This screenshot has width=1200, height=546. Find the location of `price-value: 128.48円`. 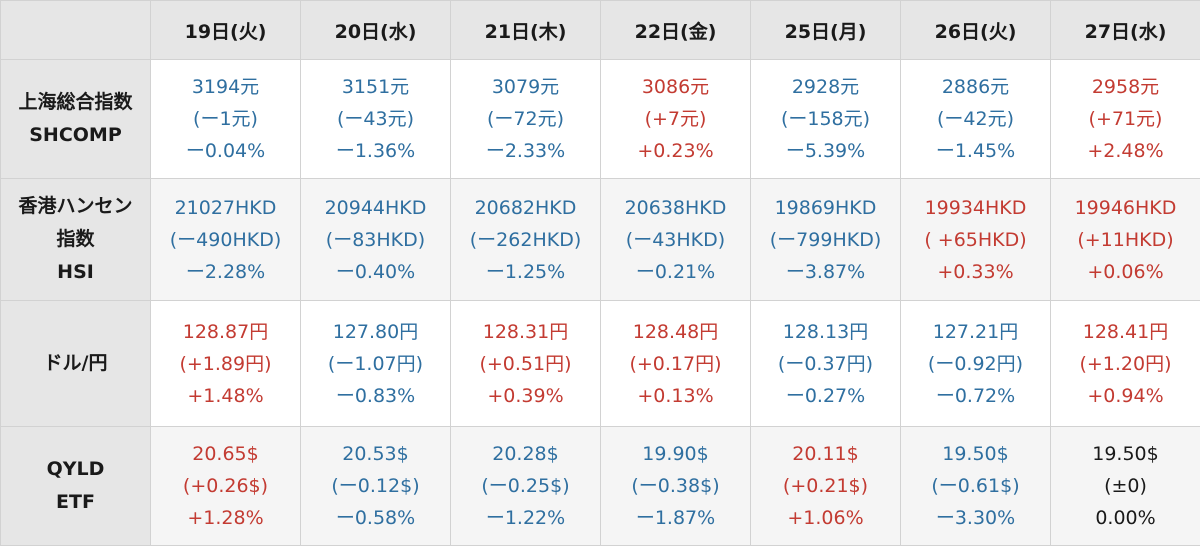

price-value: 128.48円 is located at coordinates (675, 332).